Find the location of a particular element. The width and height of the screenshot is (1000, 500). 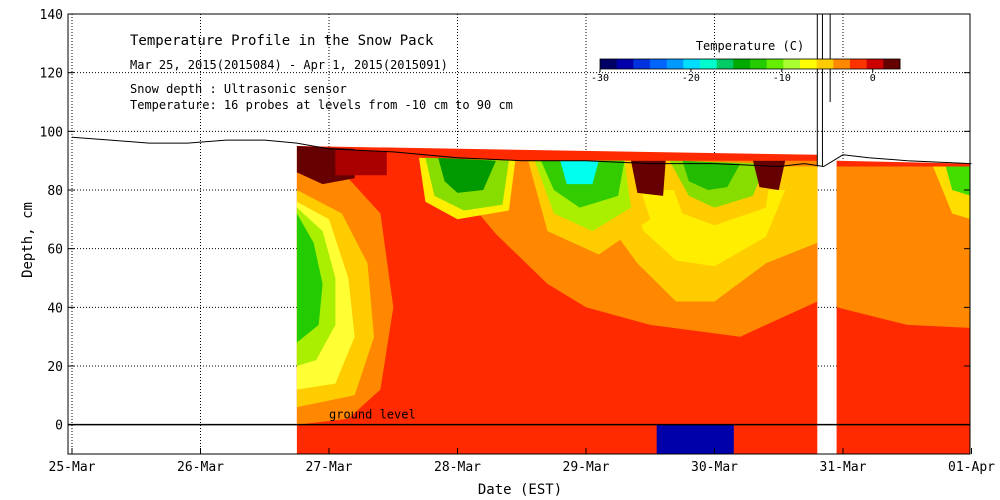

ground-level-label: ground level is located at coordinates (372, 415).